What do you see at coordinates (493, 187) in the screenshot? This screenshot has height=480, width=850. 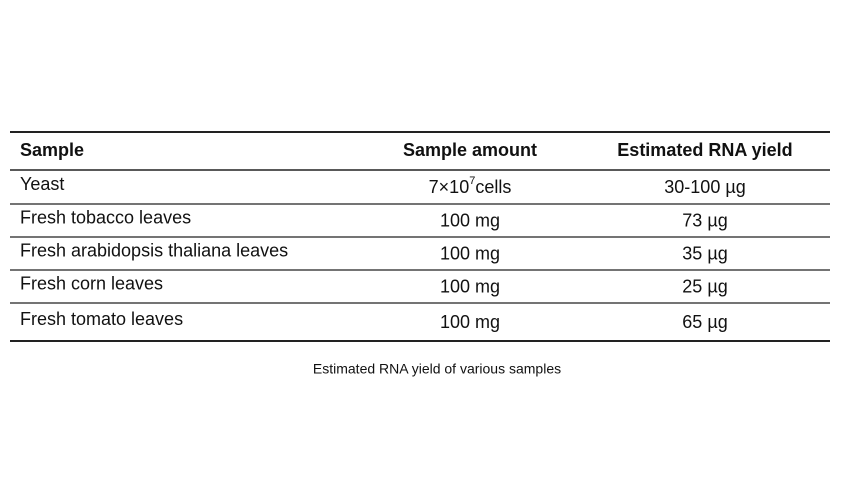 I see `cell-unit: cells` at bounding box center [493, 187].